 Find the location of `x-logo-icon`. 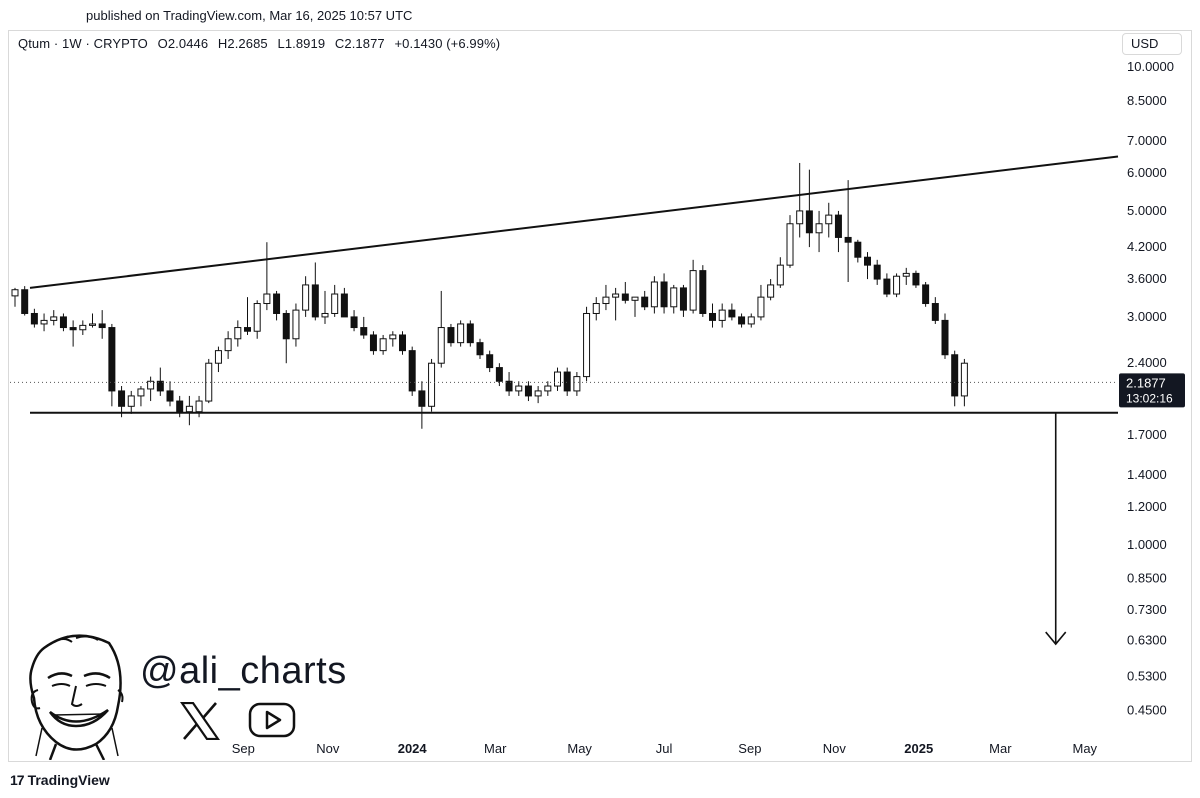

x-logo-icon is located at coordinates (200, 721).